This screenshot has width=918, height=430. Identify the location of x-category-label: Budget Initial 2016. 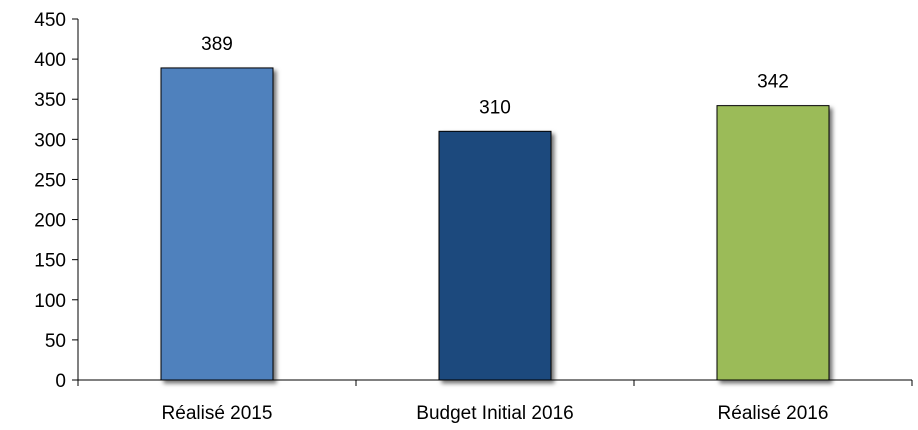
(494, 413).